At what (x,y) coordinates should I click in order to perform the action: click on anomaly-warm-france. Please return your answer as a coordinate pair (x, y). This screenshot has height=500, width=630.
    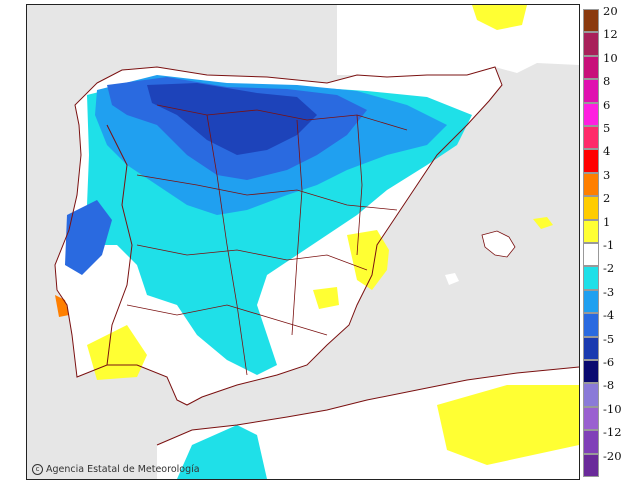
    Looking at the image, I should click on (499, 17).